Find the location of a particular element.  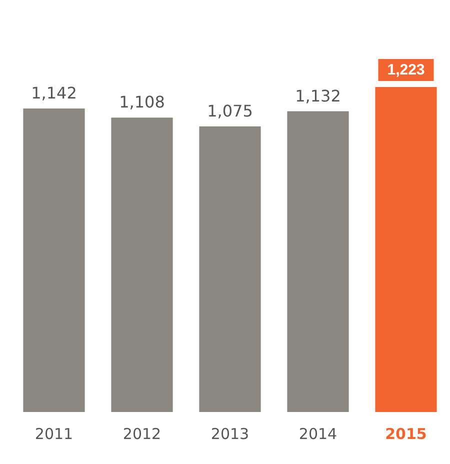

data-label: 1,132 is located at coordinates (318, 96).